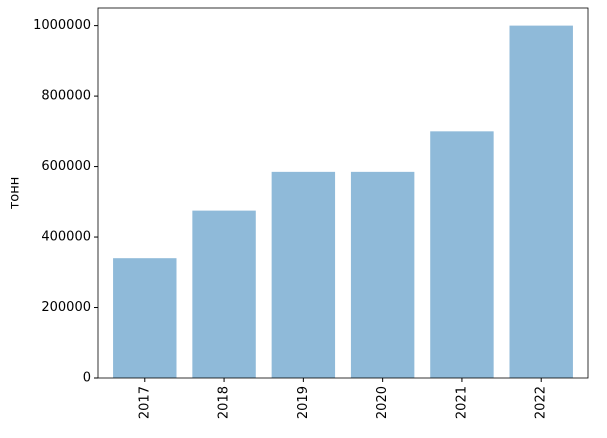 The height and width of the screenshot is (438, 607). What do you see at coordinates (461, 402) in the screenshot?
I see `x-tick-label: 2021` at bounding box center [461, 402].